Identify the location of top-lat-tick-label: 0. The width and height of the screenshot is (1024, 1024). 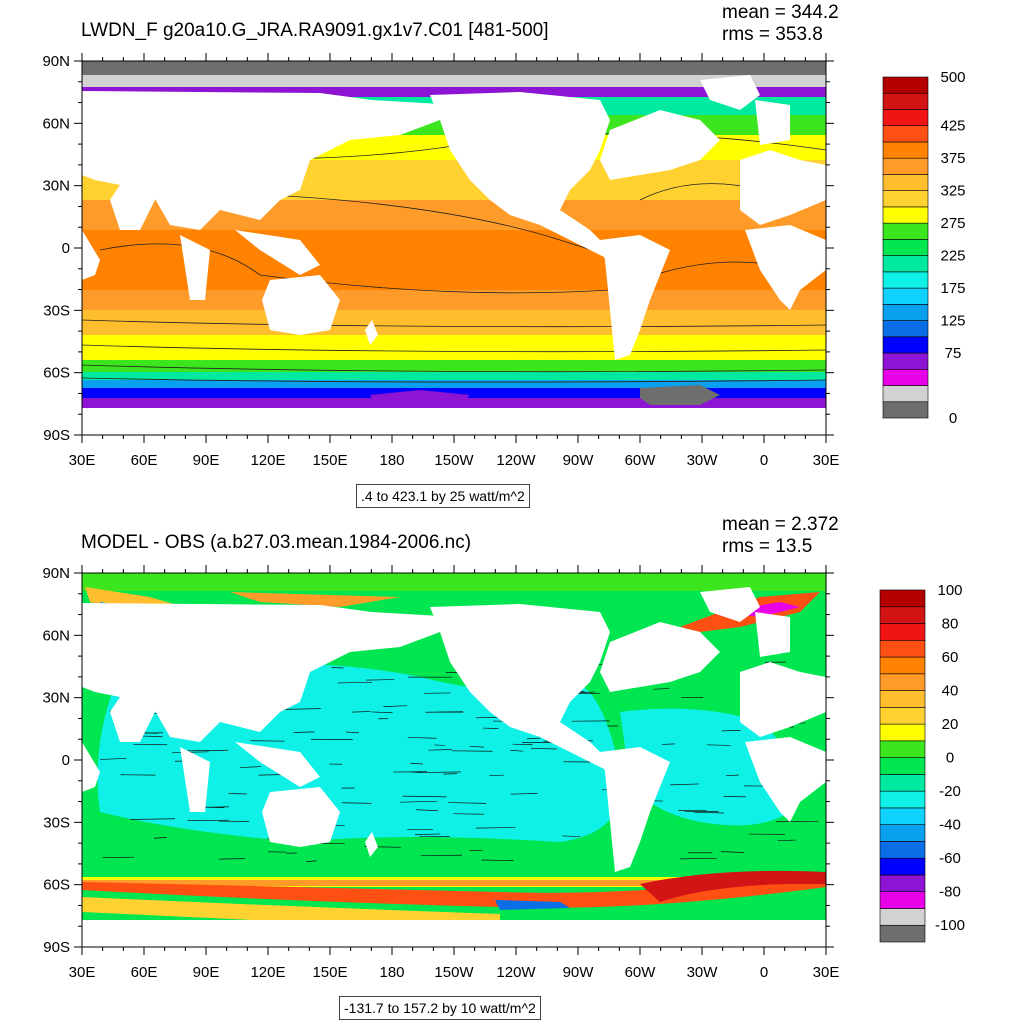
(66, 248).